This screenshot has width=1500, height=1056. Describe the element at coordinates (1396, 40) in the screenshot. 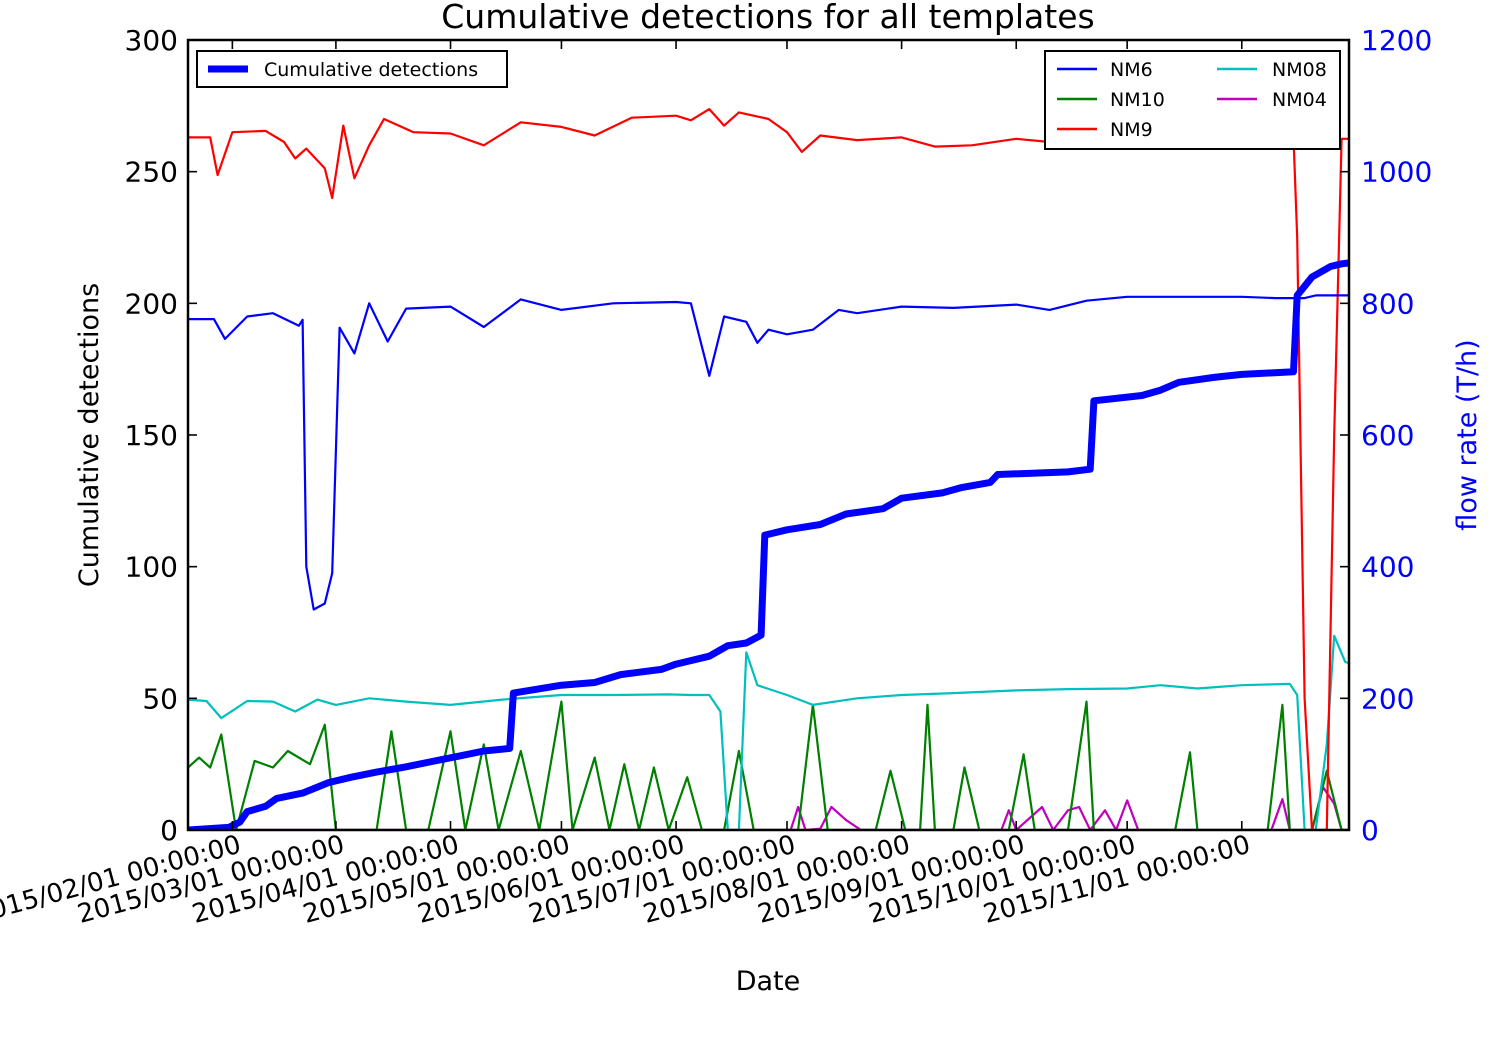

I see `y-right-tick-label-6: 1200` at that location.